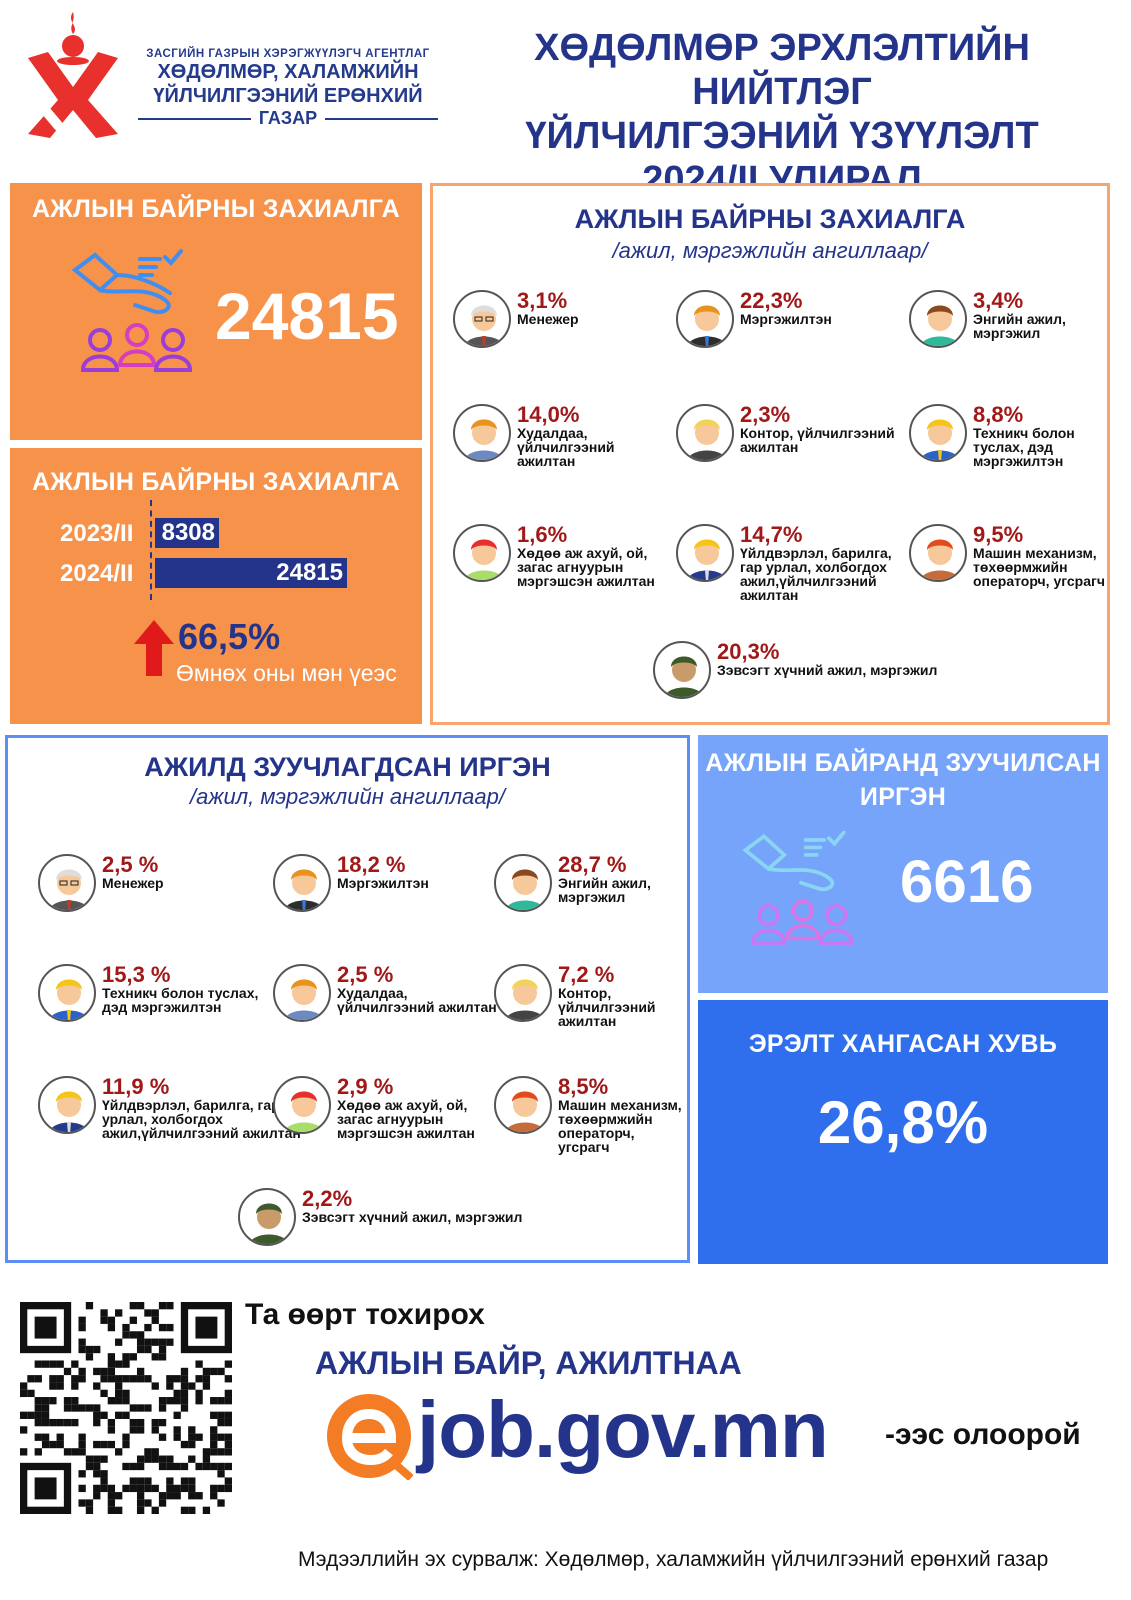  I want to click on logo-name-line3-text: ГАЗАР, so click(288, 118).